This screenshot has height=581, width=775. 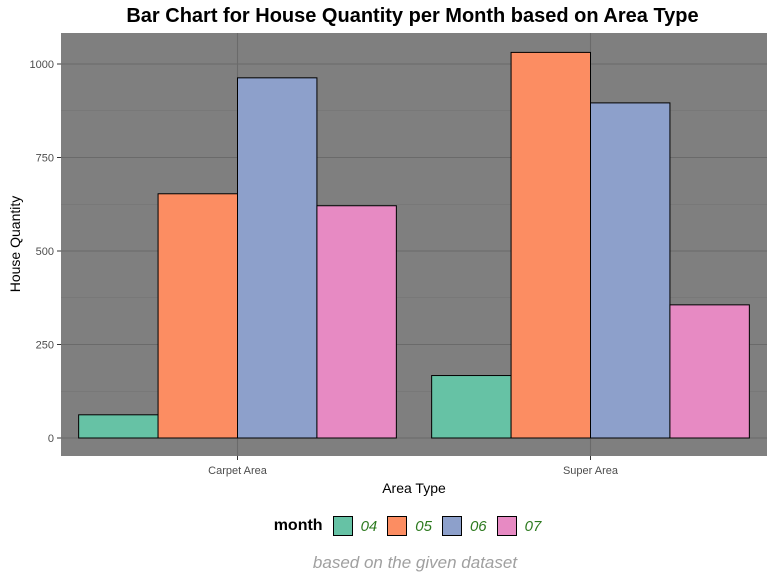 I want to click on x-tick-label: Carpet Area, so click(x=238, y=471).